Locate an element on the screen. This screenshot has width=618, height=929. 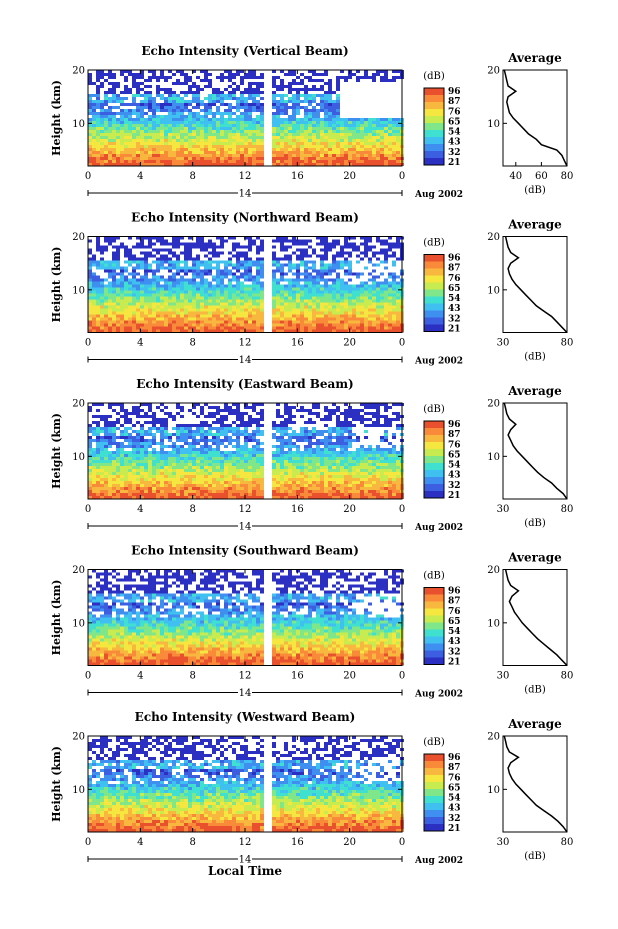
colorbar-label: (dB) is located at coordinates (434, 243).